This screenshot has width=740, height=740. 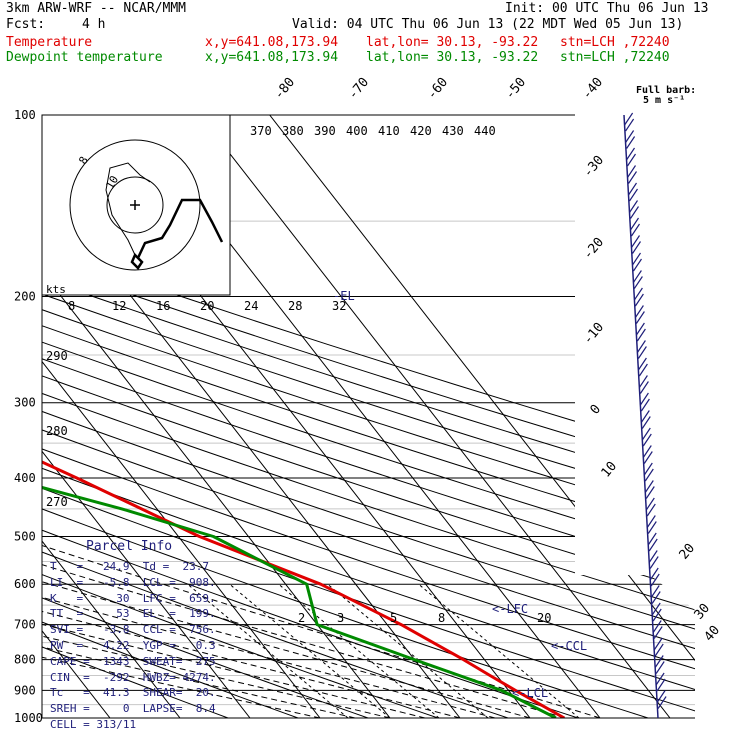 I want to click on init-time: Init: 00 UTC Thu 06 Jun 13, so click(x=607, y=8).